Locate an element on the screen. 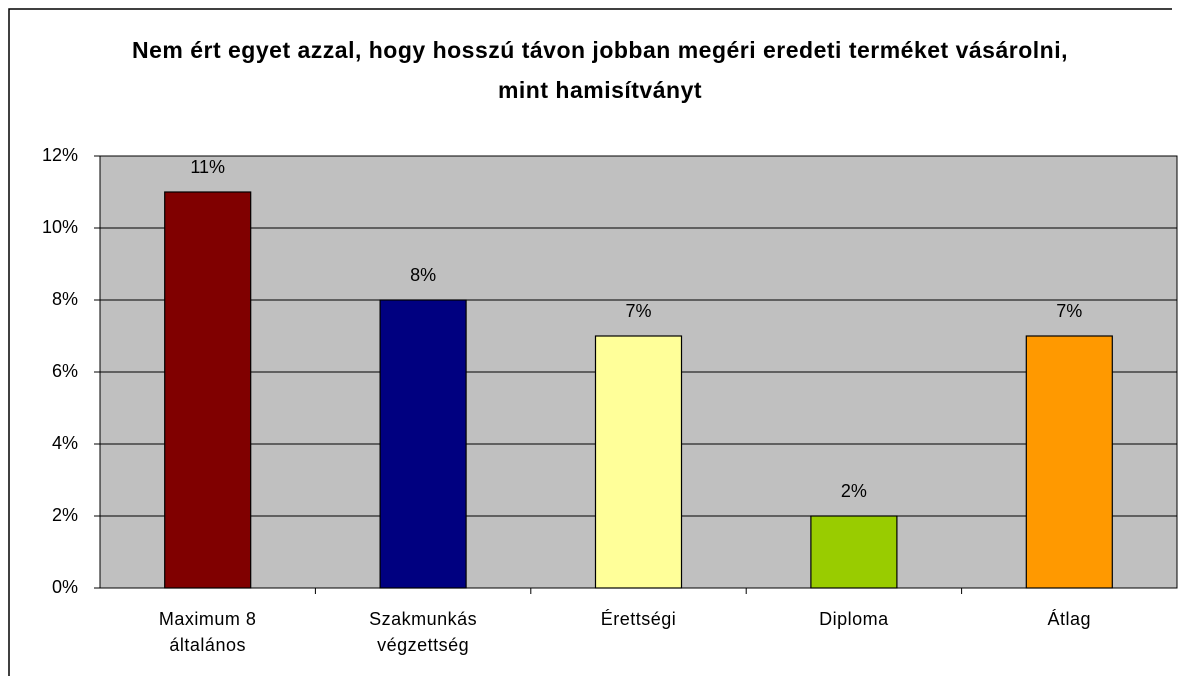 The width and height of the screenshot is (1182, 676). value-label: 11% is located at coordinates (207, 167).